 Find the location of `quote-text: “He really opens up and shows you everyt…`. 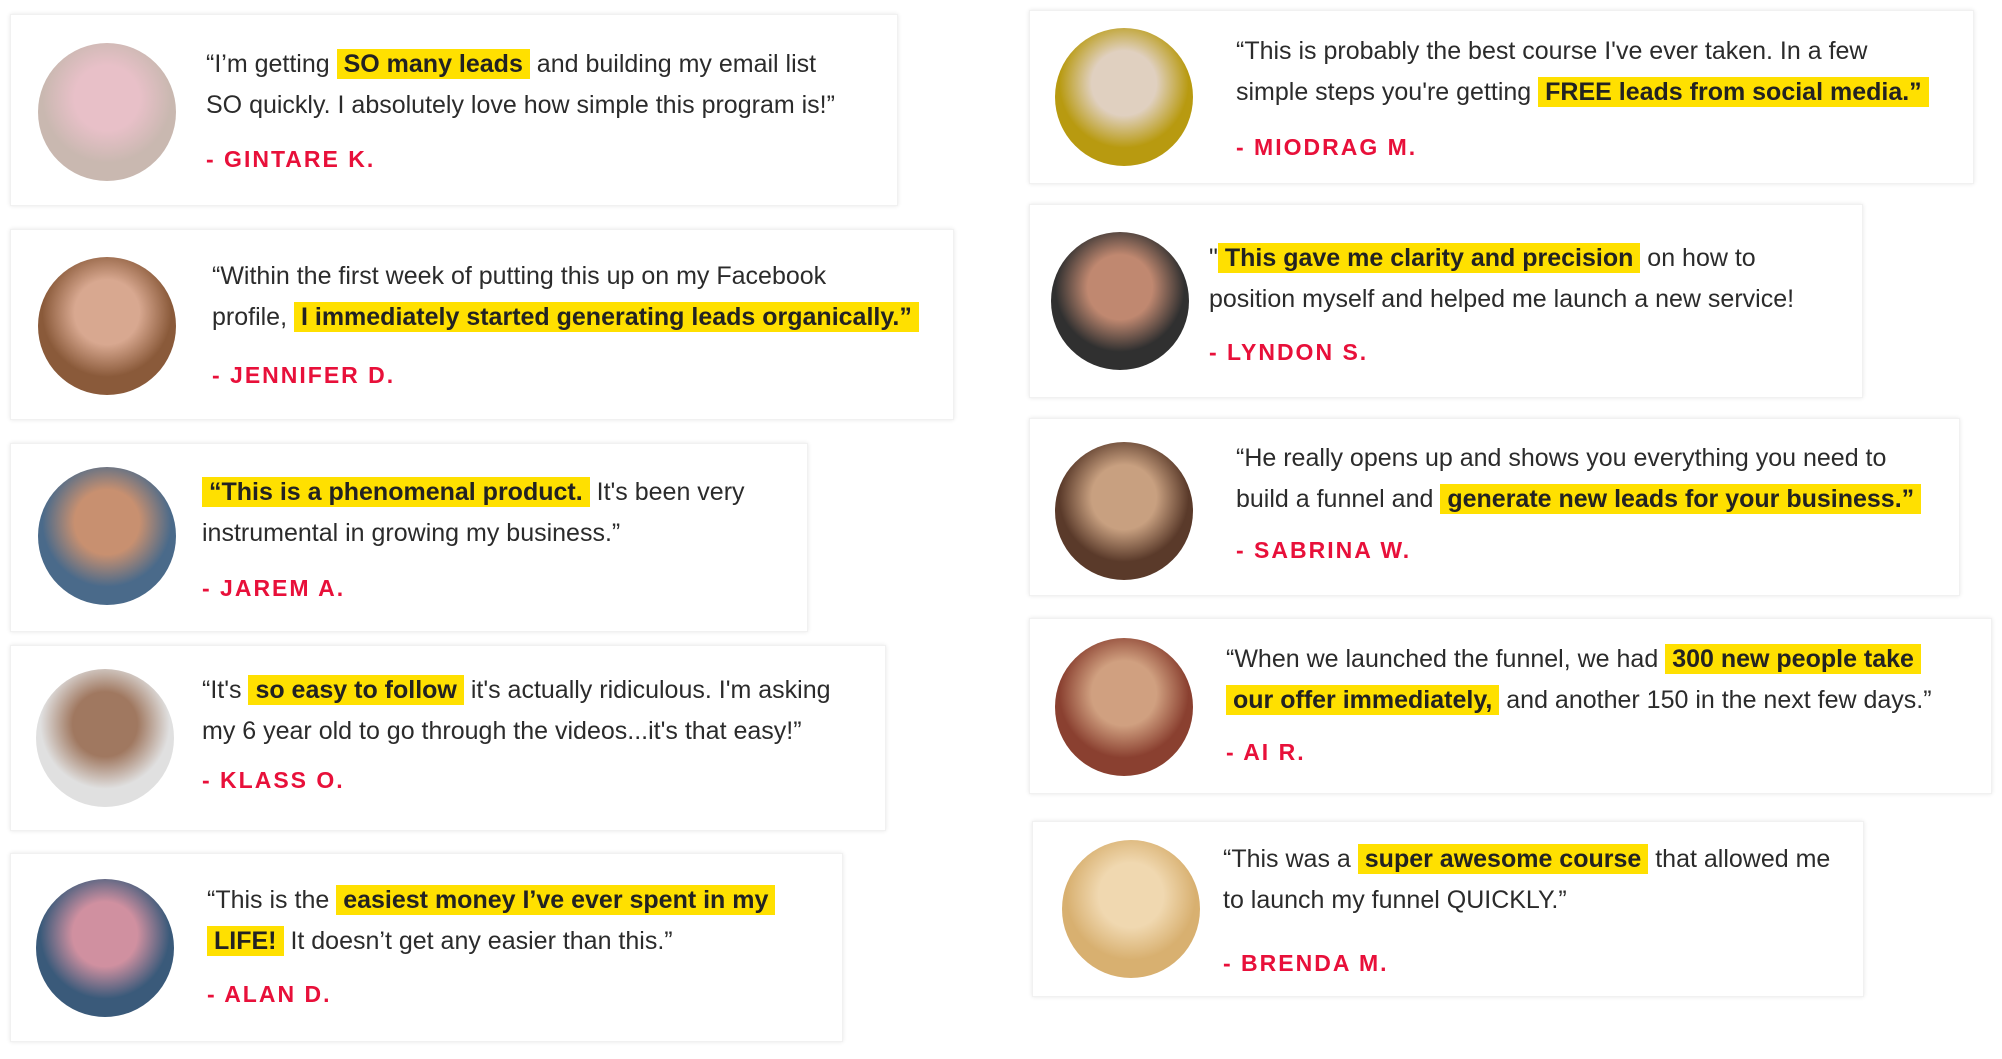

quote-text: “He really opens up and shows you everyt… is located at coordinates (1561, 458).